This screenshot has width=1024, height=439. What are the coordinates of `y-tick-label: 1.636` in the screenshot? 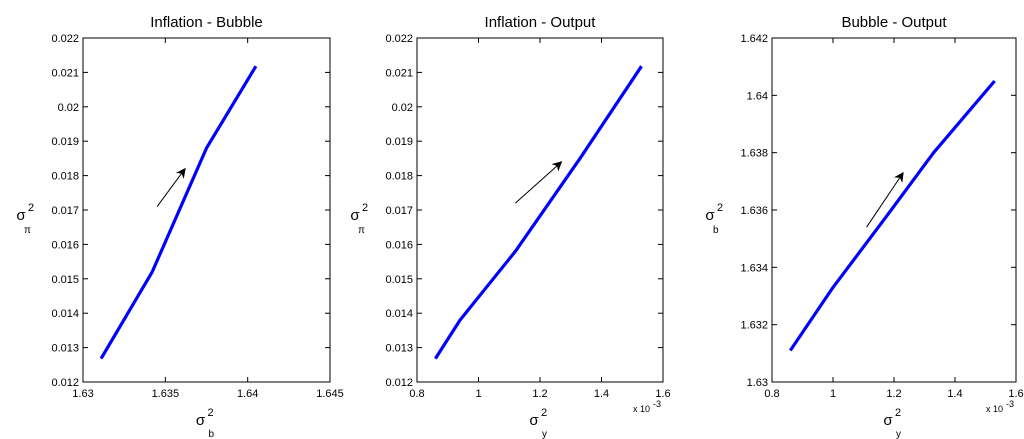 It's located at (754, 211).